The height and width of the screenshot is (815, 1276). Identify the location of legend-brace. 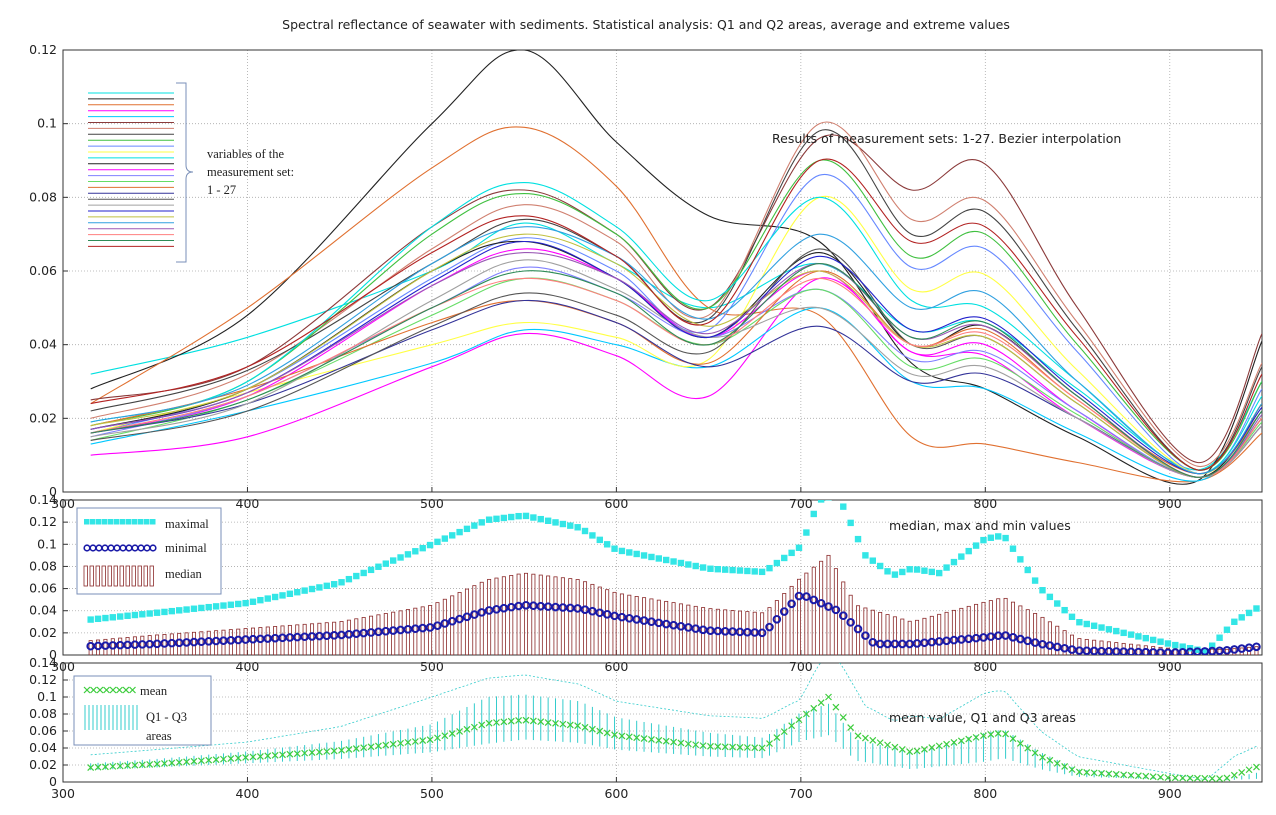
(185, 172).